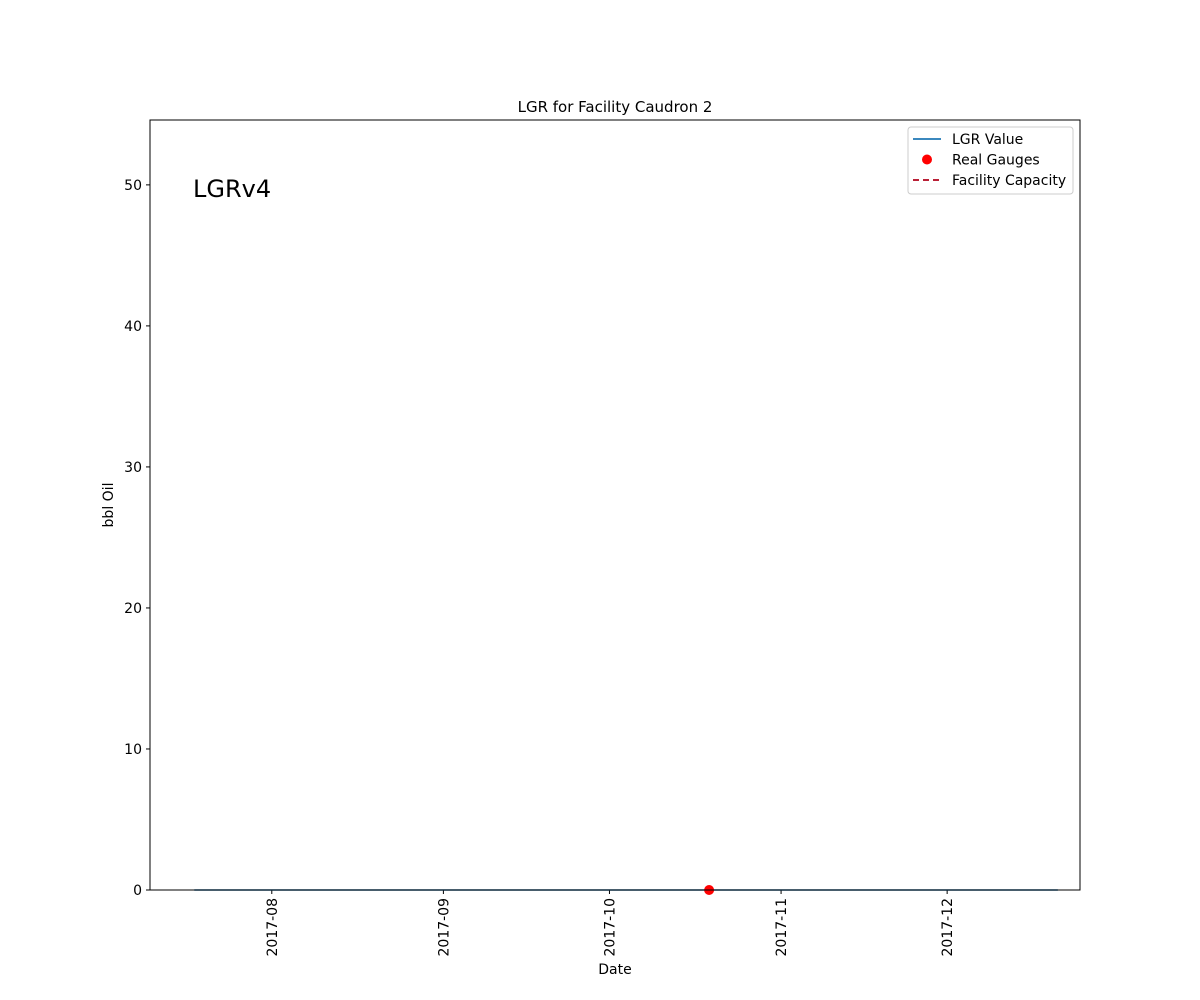 Image resolution: width=1200 pixels, height=1000 pixels. What do you see at coordinates (444, 927) in the screenshot?
I see `x-tick-label: 2017-09` at bounding box center [444, 927].